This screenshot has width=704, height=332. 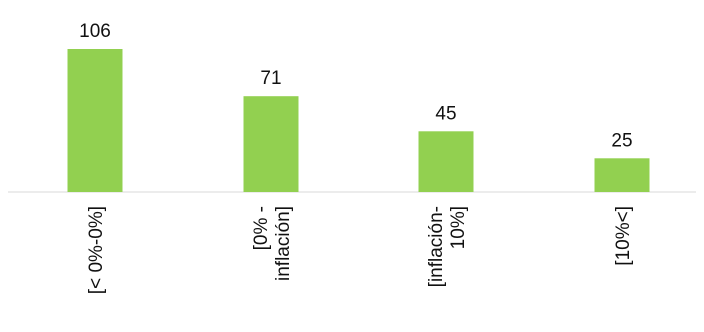 I want to click on tick-label-4-line-1: [10%<], so click(x=623, y=236).